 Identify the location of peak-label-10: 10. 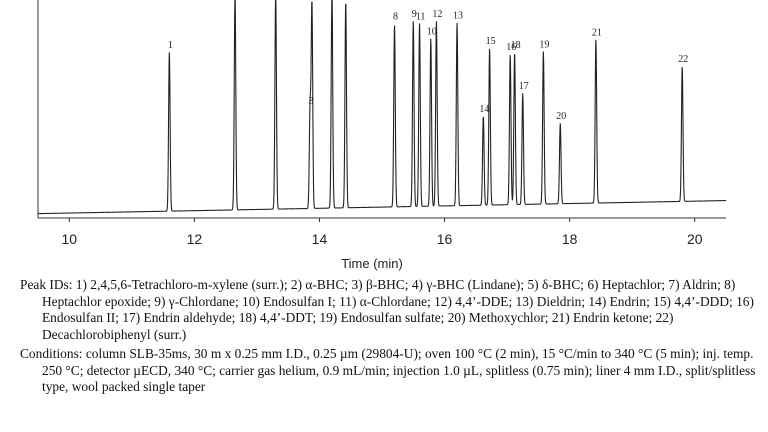
(432, 31).